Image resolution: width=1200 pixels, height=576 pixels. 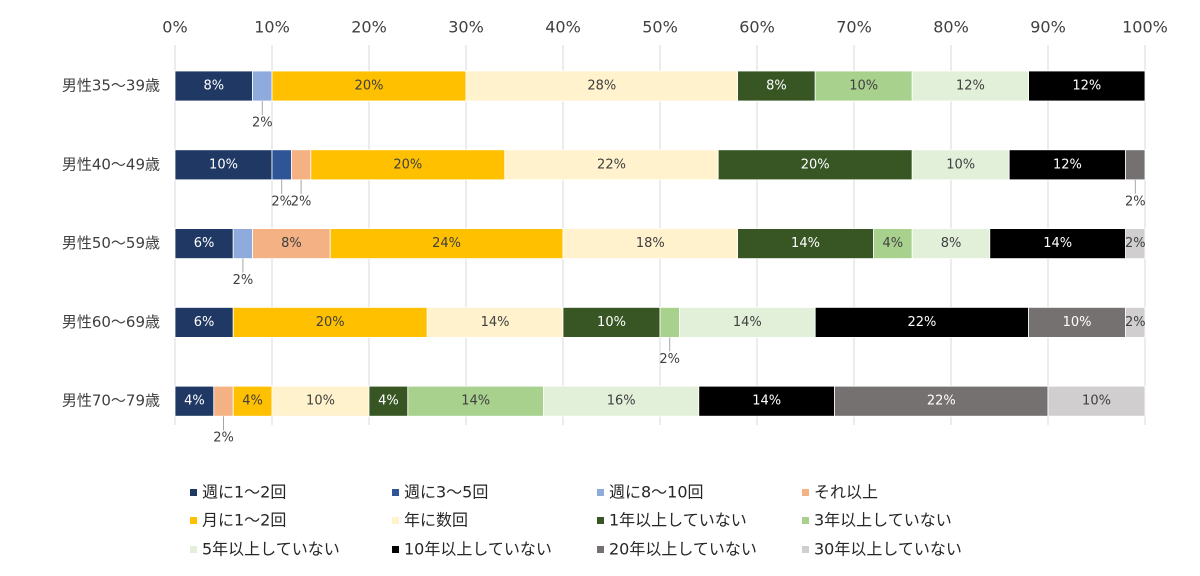 What do you see at coordinates (271, 549) in the screenshot?
I see `legend-label: 5年以上していない` at bounding box center [271, 549].